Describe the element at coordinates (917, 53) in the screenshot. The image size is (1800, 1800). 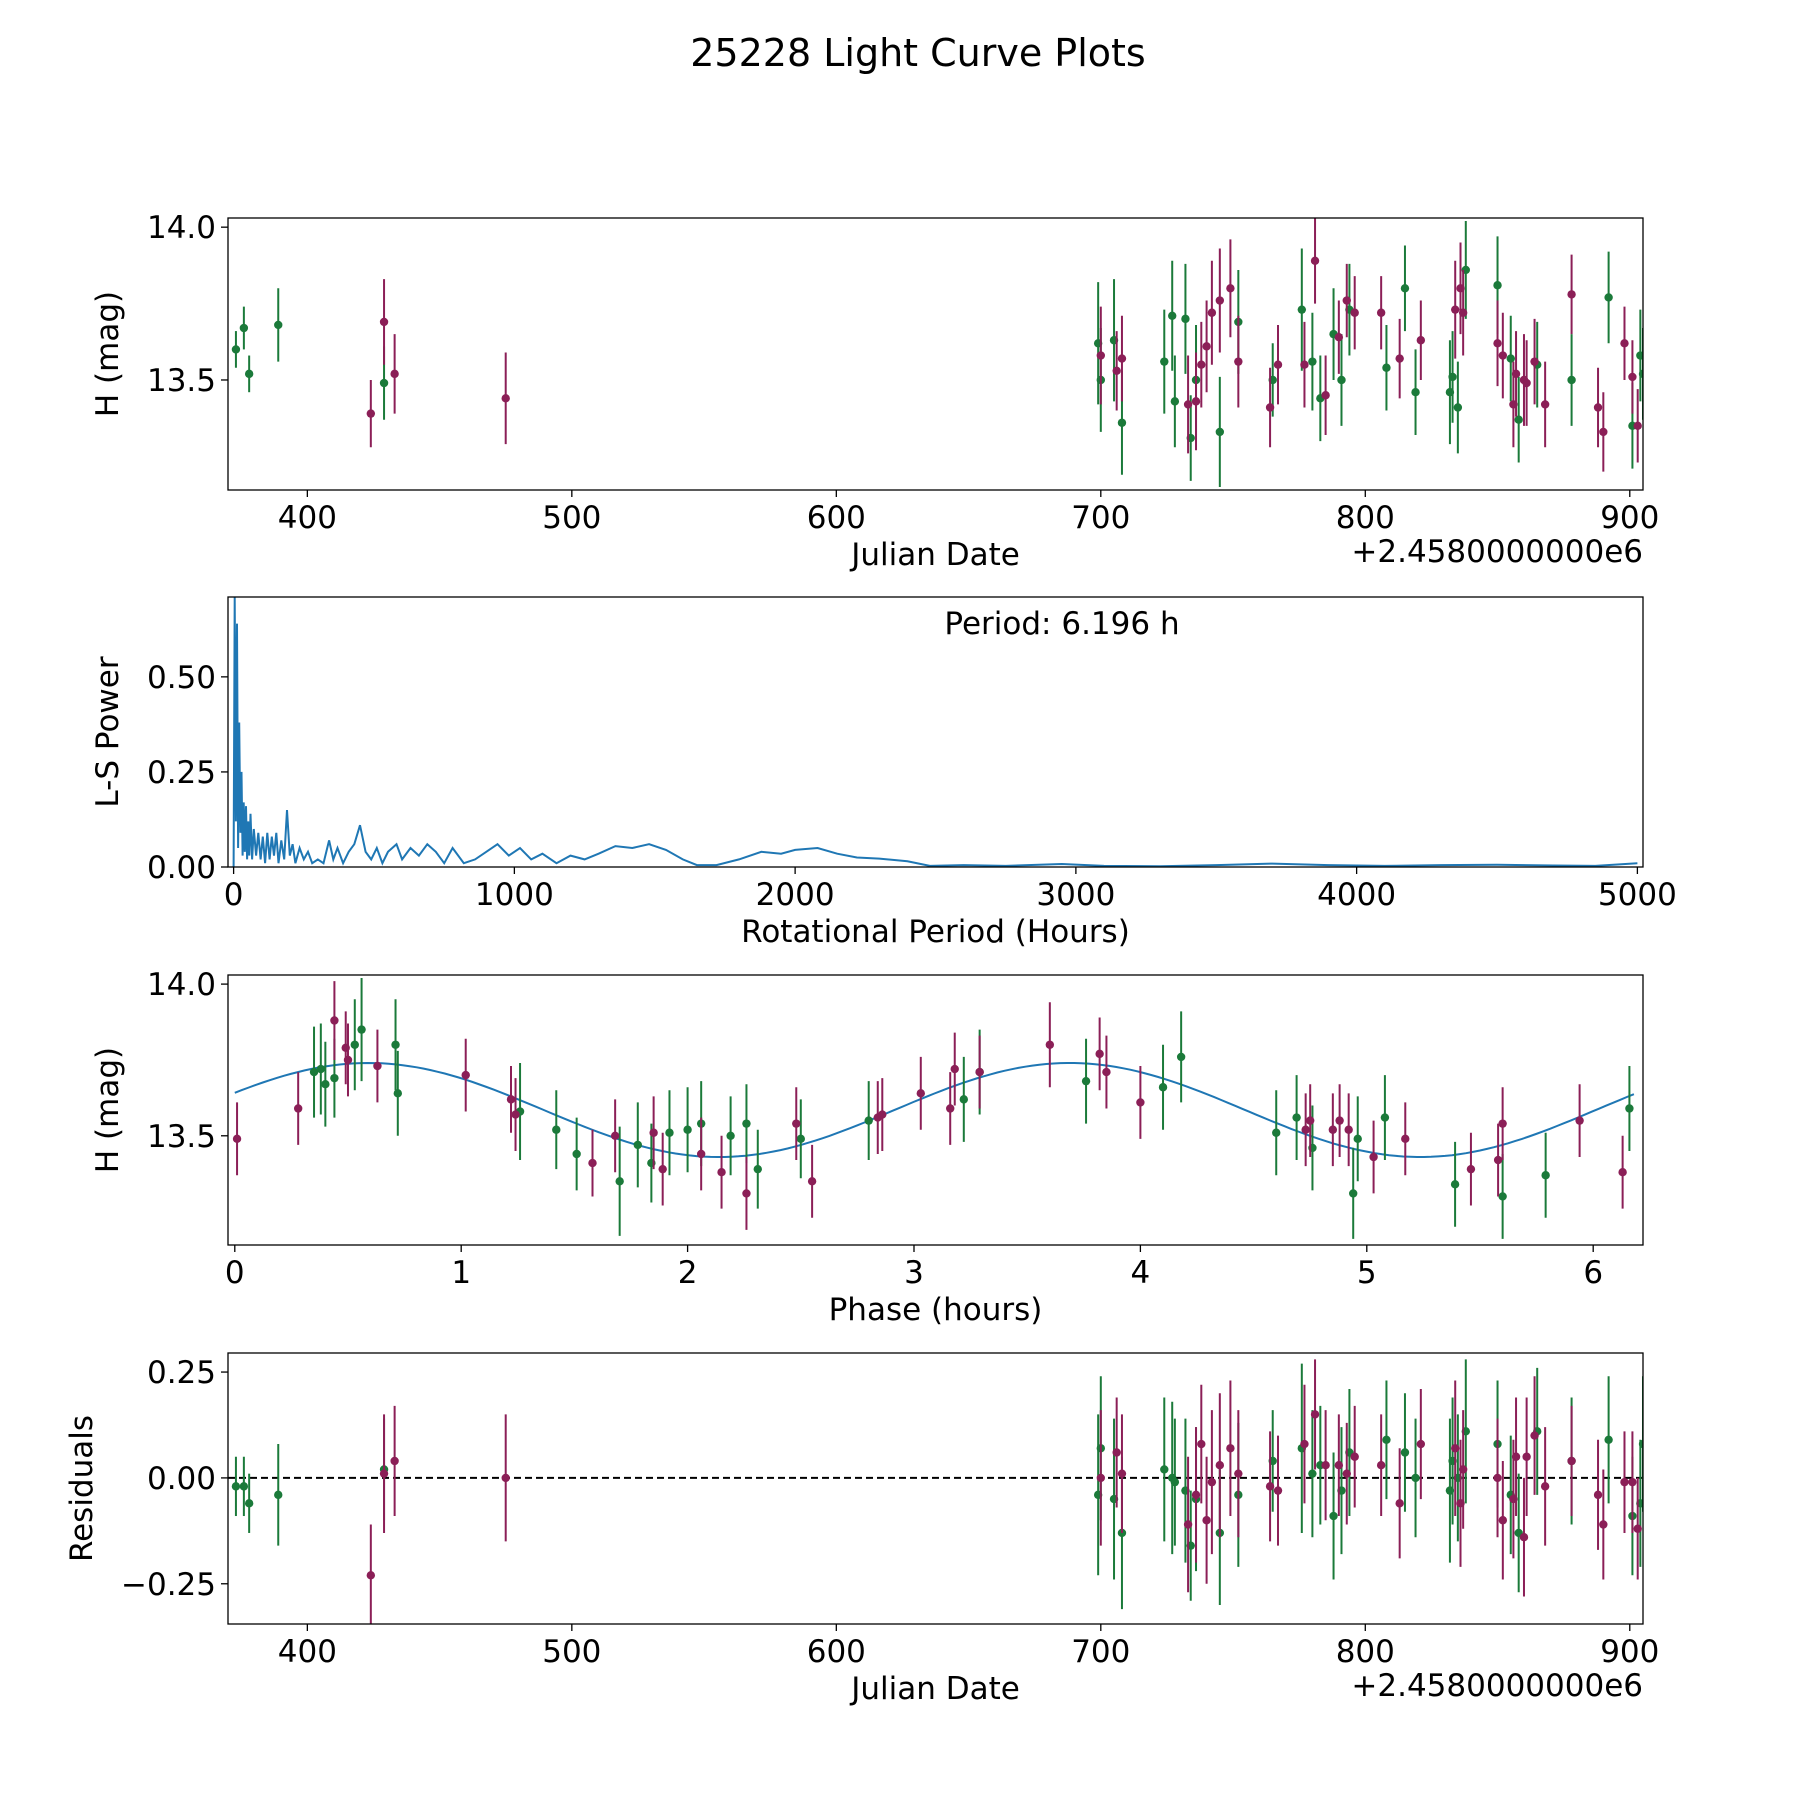
I see `figure-title: 25228 Light Curve Plots` at that location.